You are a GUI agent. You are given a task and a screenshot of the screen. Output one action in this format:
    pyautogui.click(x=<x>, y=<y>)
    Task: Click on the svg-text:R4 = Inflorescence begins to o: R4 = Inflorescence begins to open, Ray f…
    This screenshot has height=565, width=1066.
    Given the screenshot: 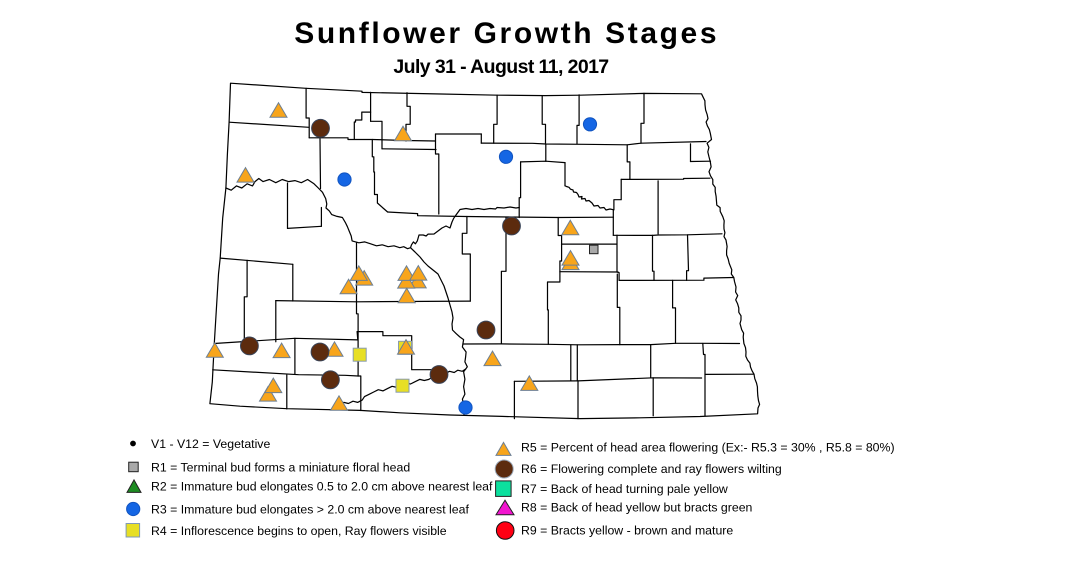 What is the action you would take?
    pyautogui.click(x=299, y=531)
    